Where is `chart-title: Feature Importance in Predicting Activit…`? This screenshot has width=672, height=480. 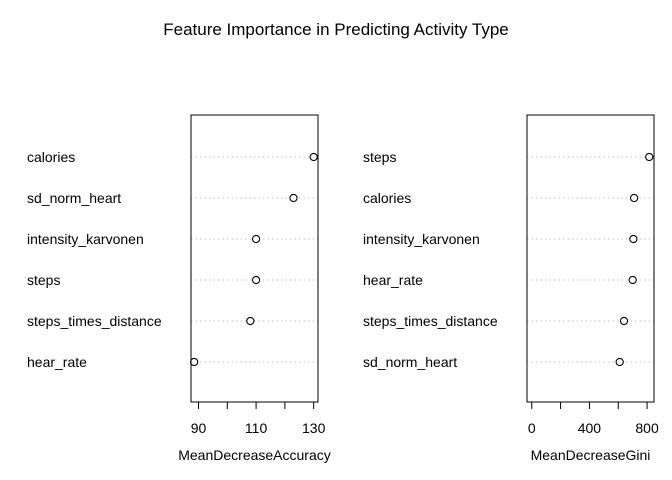 chart-title: Feature Importance in Predicting Activit… is located at coordinates (336, 29).